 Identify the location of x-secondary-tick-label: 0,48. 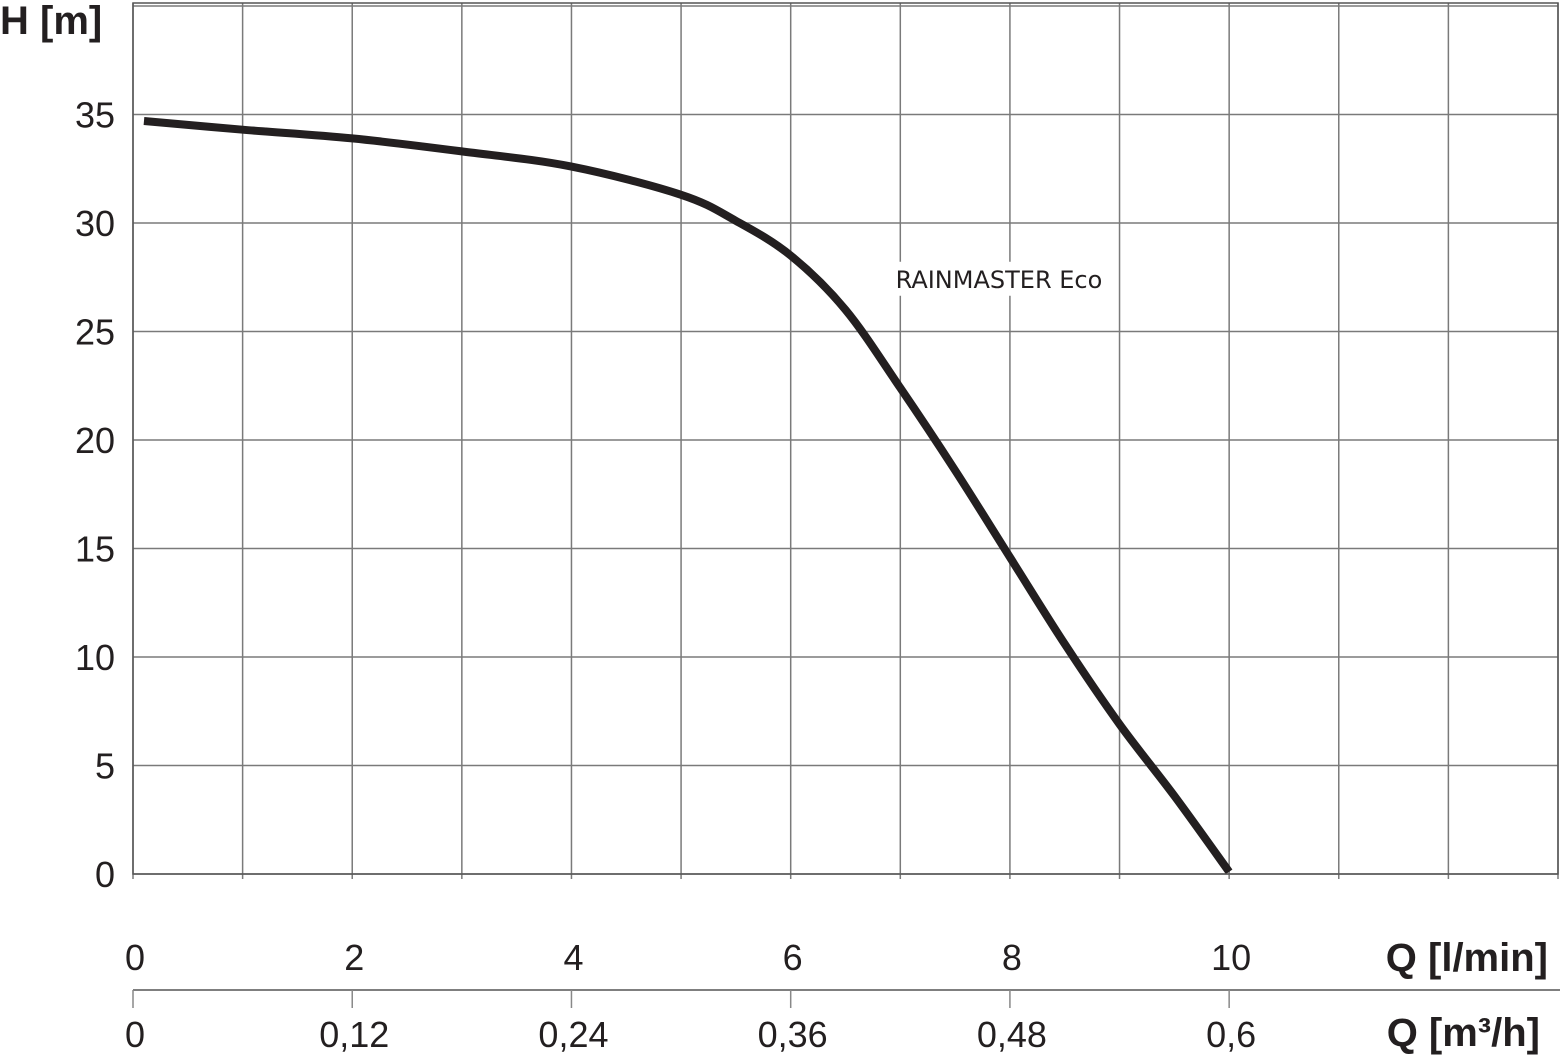
(1012, 1034).